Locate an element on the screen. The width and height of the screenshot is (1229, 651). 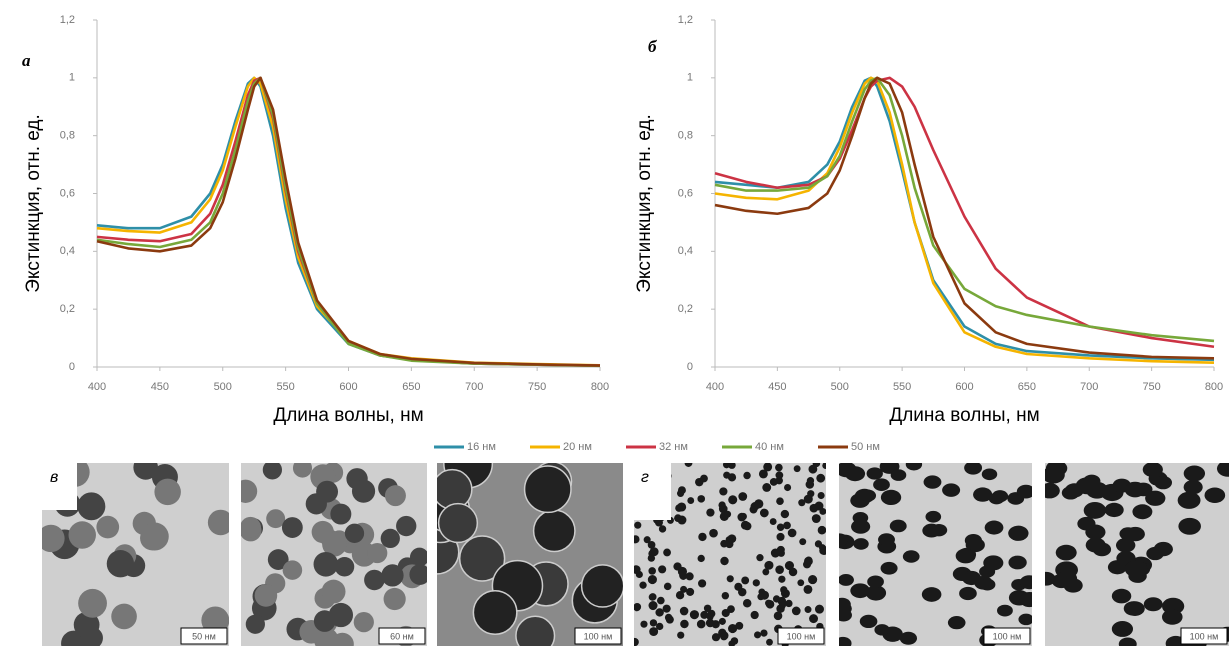
scale-box is located at coordinates (204, 636).